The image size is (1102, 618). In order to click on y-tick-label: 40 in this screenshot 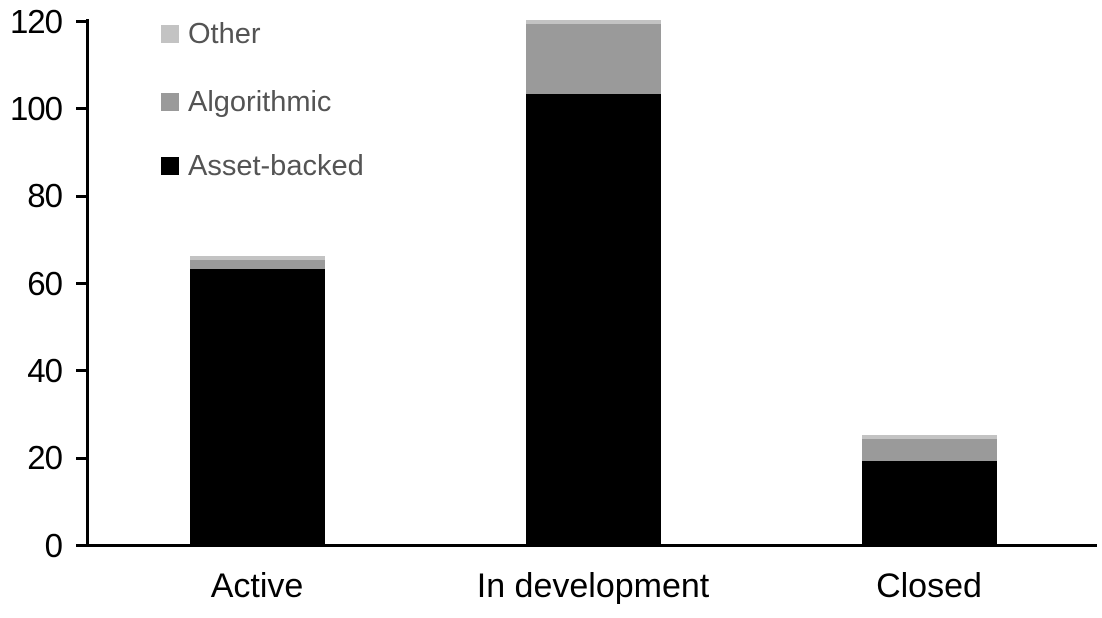, I will do `click(45, 370)`.